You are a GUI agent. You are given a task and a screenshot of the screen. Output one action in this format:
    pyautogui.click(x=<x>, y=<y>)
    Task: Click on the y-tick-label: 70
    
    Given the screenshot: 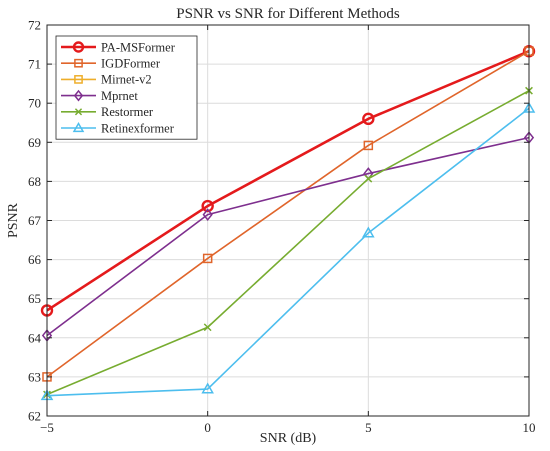 What is the action you would take?
    pyautogui.click(x=34, y=103)
    